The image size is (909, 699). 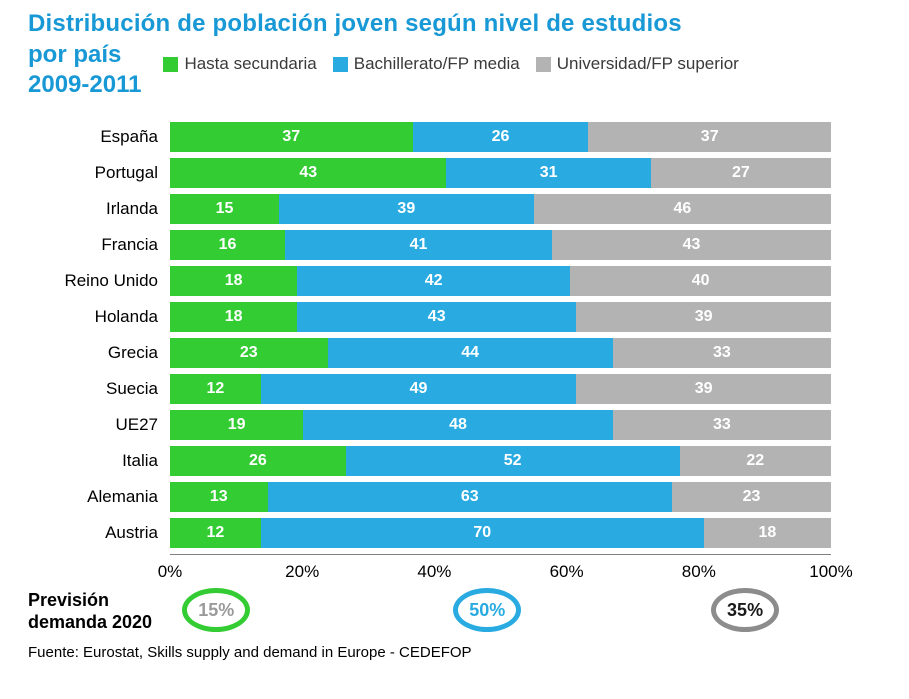 What do you see at coordinates (131, 532) in the screenshot?
I see `country-label: Austria` at bounding box center [131, 532].